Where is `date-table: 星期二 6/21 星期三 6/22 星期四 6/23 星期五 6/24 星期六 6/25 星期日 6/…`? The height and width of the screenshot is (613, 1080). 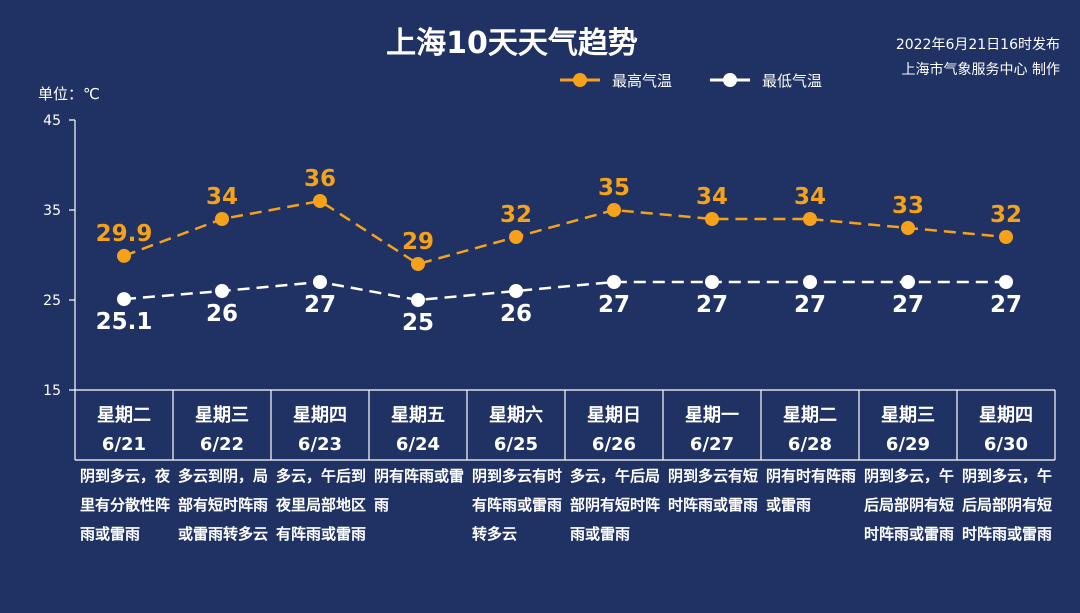 date-table: 星期二 6/21 星期三 6/22 星期四 6/23 星期五 6/24 星期六 6/25 星期日 6/… is located at coordinates (565, 425).